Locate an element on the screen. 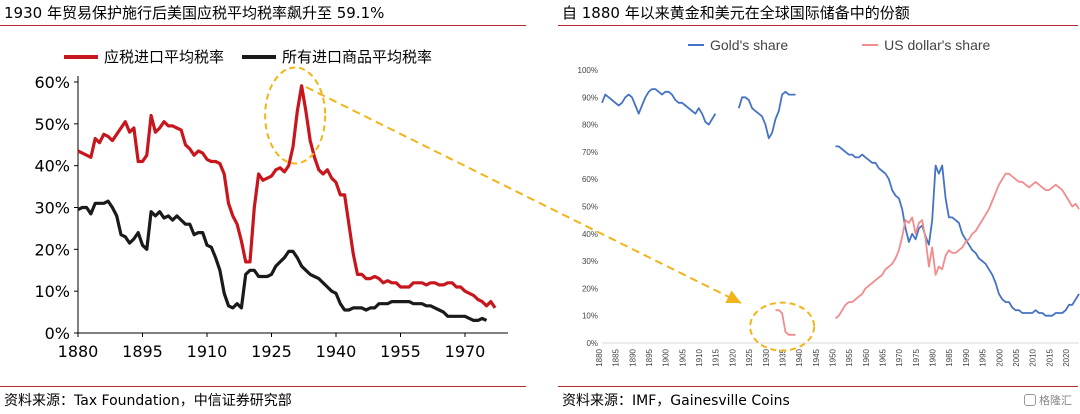  right-source-note: 资料来源：IMF，Gainesville Coins is located at coordinates (676, 401).